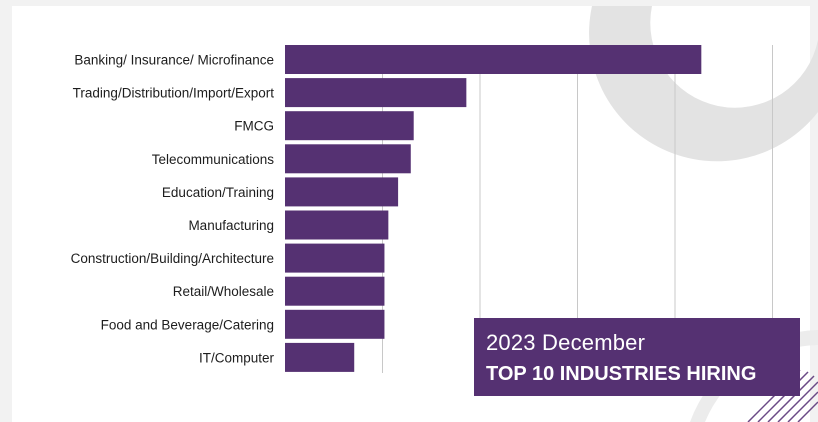 This screenshot has width=818, height=422. I want to click on category-label: Telecommunications, so click(213, 159).